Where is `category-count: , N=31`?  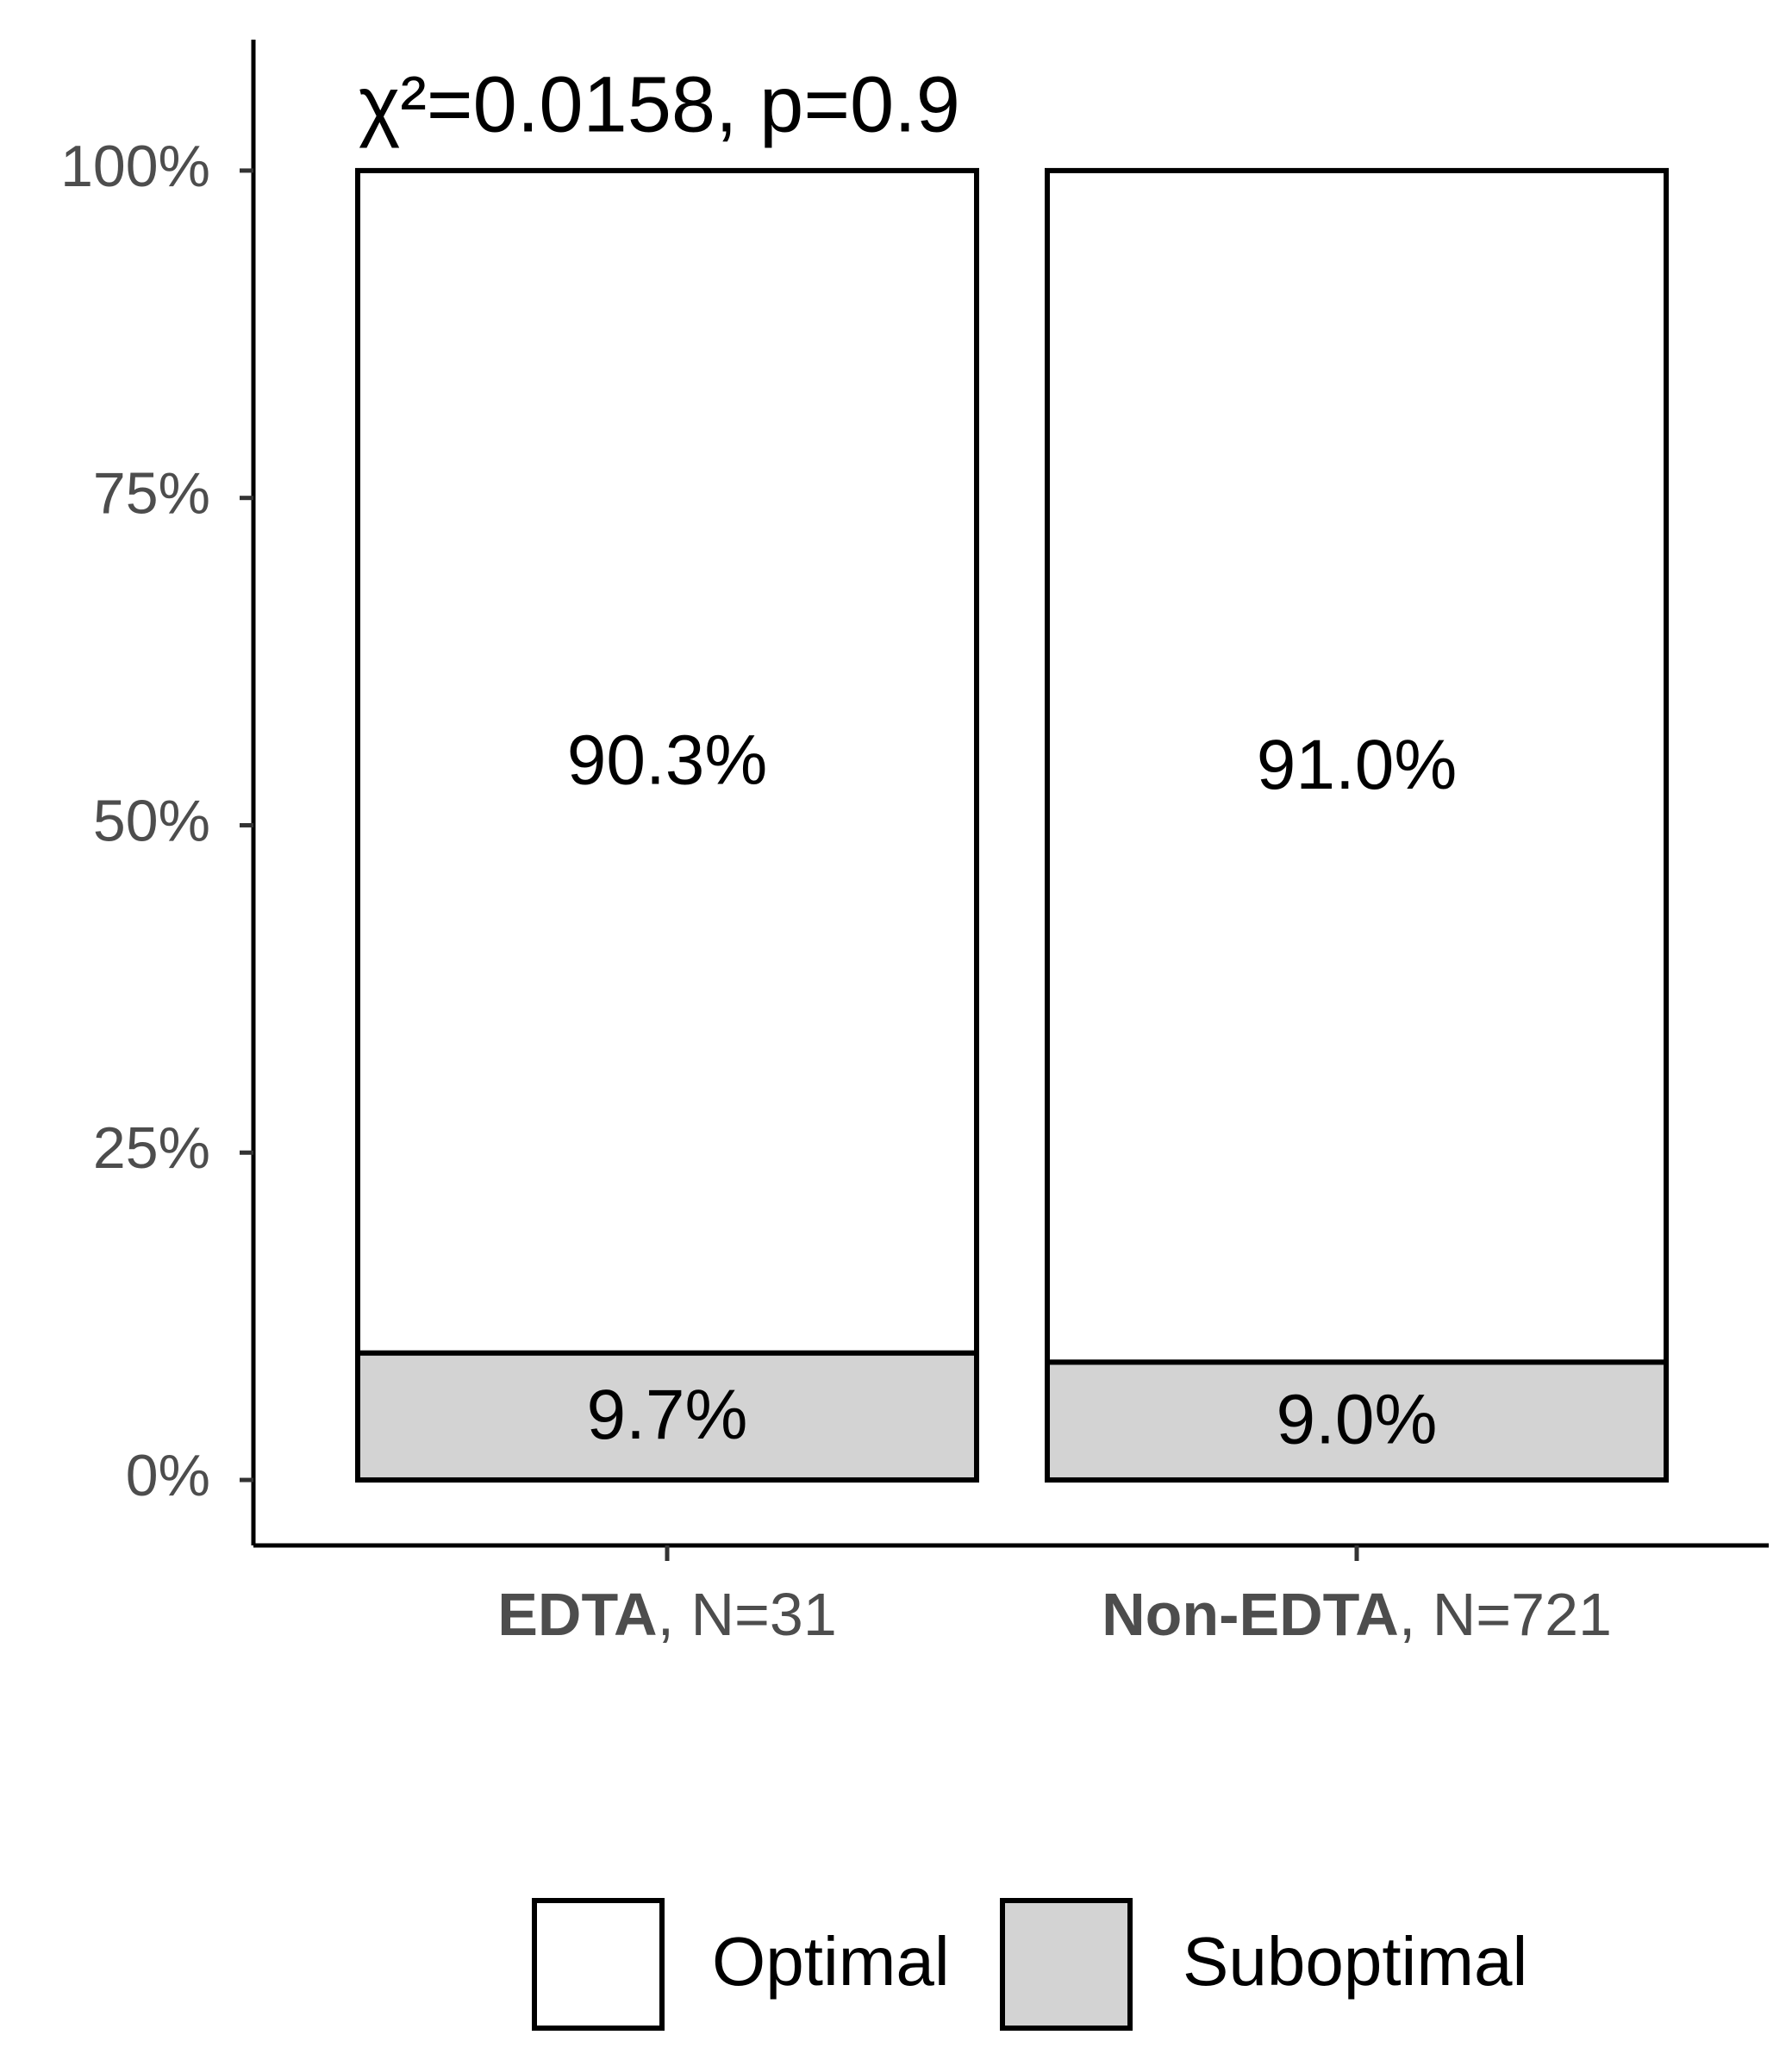 category-count: , N=31 is located at coordinates (747, 1614).